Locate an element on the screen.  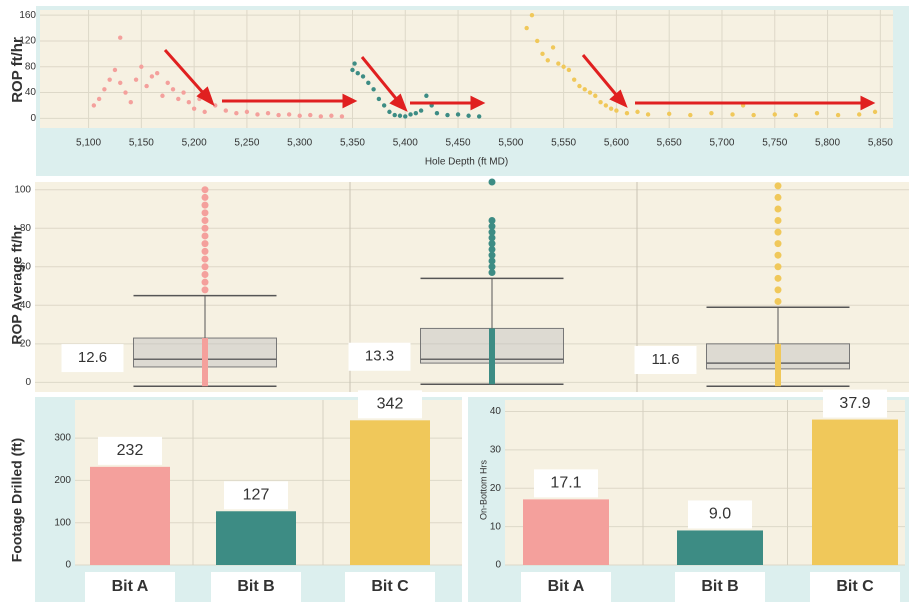
y-tick-label: 30 is located at coordinates (496, 450).